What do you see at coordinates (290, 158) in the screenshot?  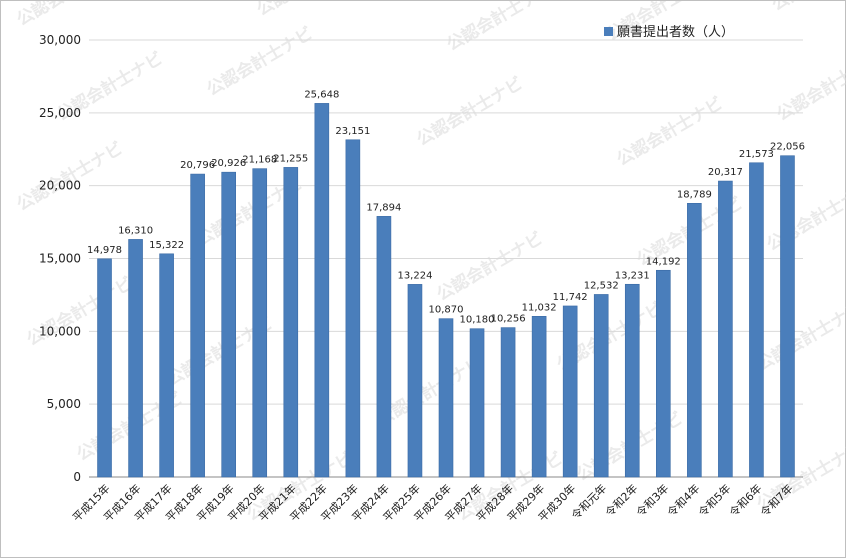 I see `data-label: 21,255` at bounding box center [290, 158].